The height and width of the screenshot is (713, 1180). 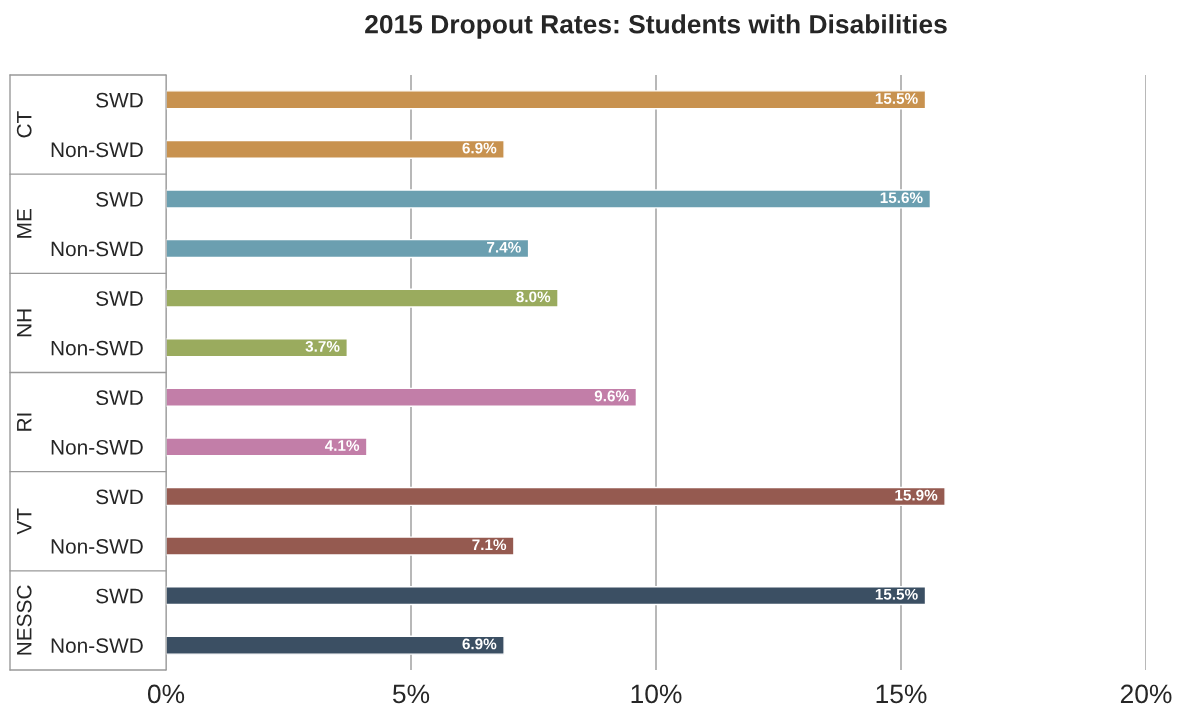 I want to click on x-tick-label: 20%, so click(x=1146, y=694).